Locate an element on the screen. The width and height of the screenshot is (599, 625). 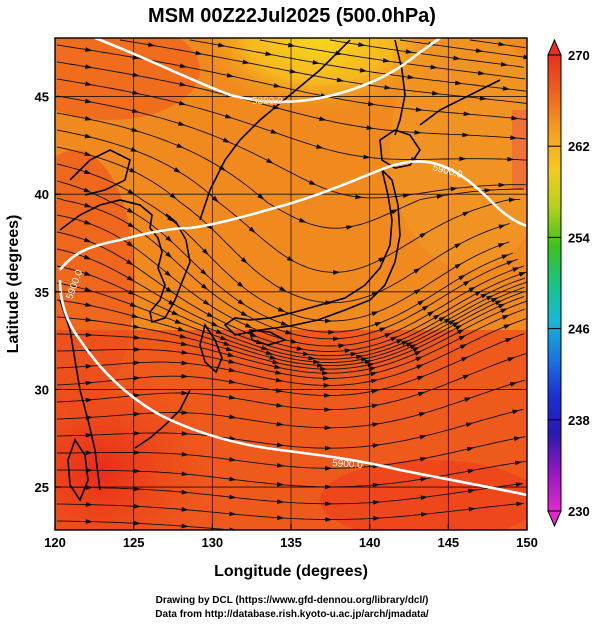
coastline-kurils is located at coordinates (460, 102).